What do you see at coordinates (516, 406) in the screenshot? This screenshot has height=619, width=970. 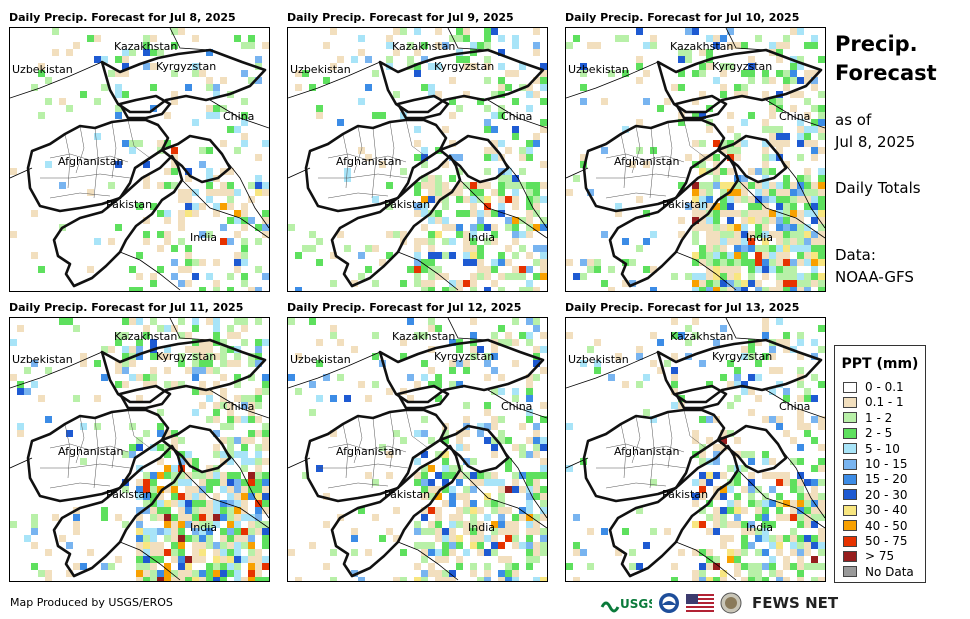 I see `map-label-china: China` at bounding box center [516, 406].